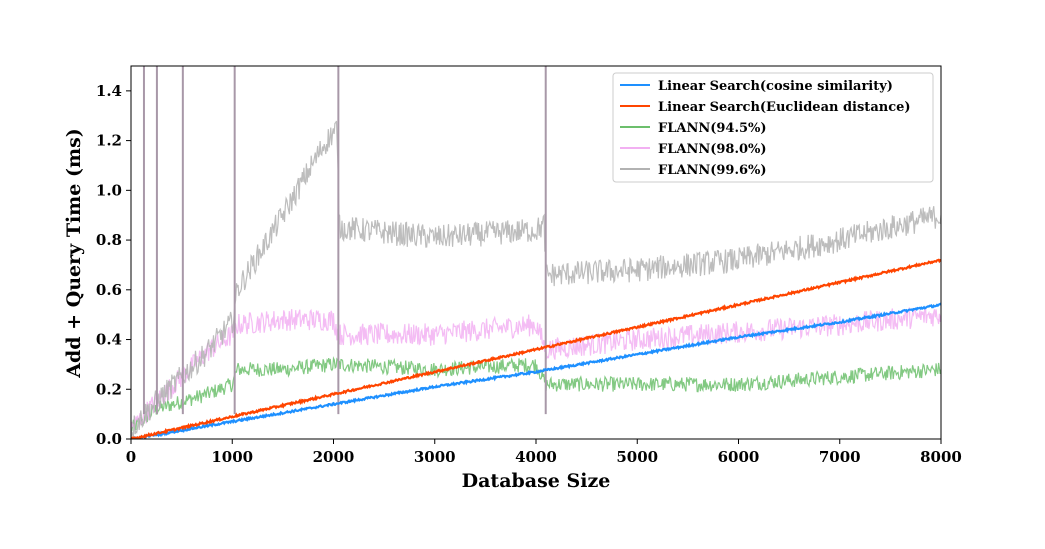 This screenshot has height=549, width=1045. I want to click on legend-entry-label: FLANN(94.5%), so click(712, 128).